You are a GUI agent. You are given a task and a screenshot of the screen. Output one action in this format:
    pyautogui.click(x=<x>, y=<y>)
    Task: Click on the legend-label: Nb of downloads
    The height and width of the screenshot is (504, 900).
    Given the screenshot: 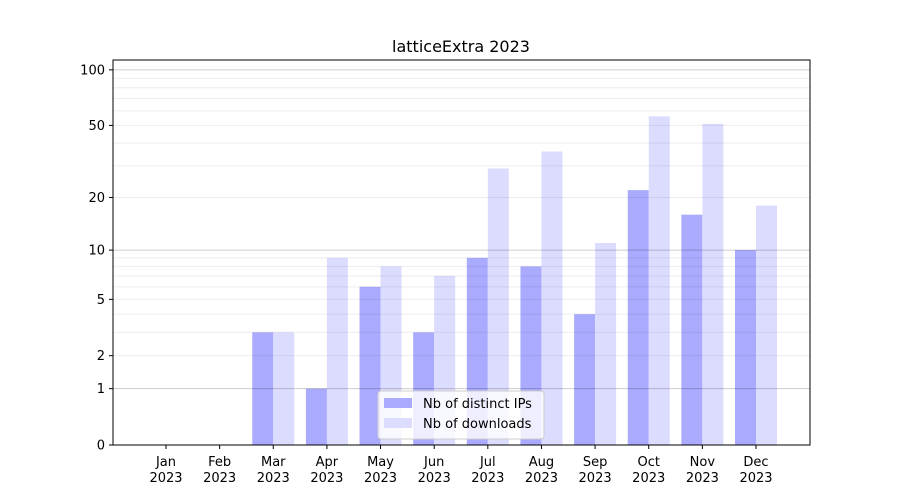 What is the action you would take?
    pyautogui.click(x=477, y=424)
    